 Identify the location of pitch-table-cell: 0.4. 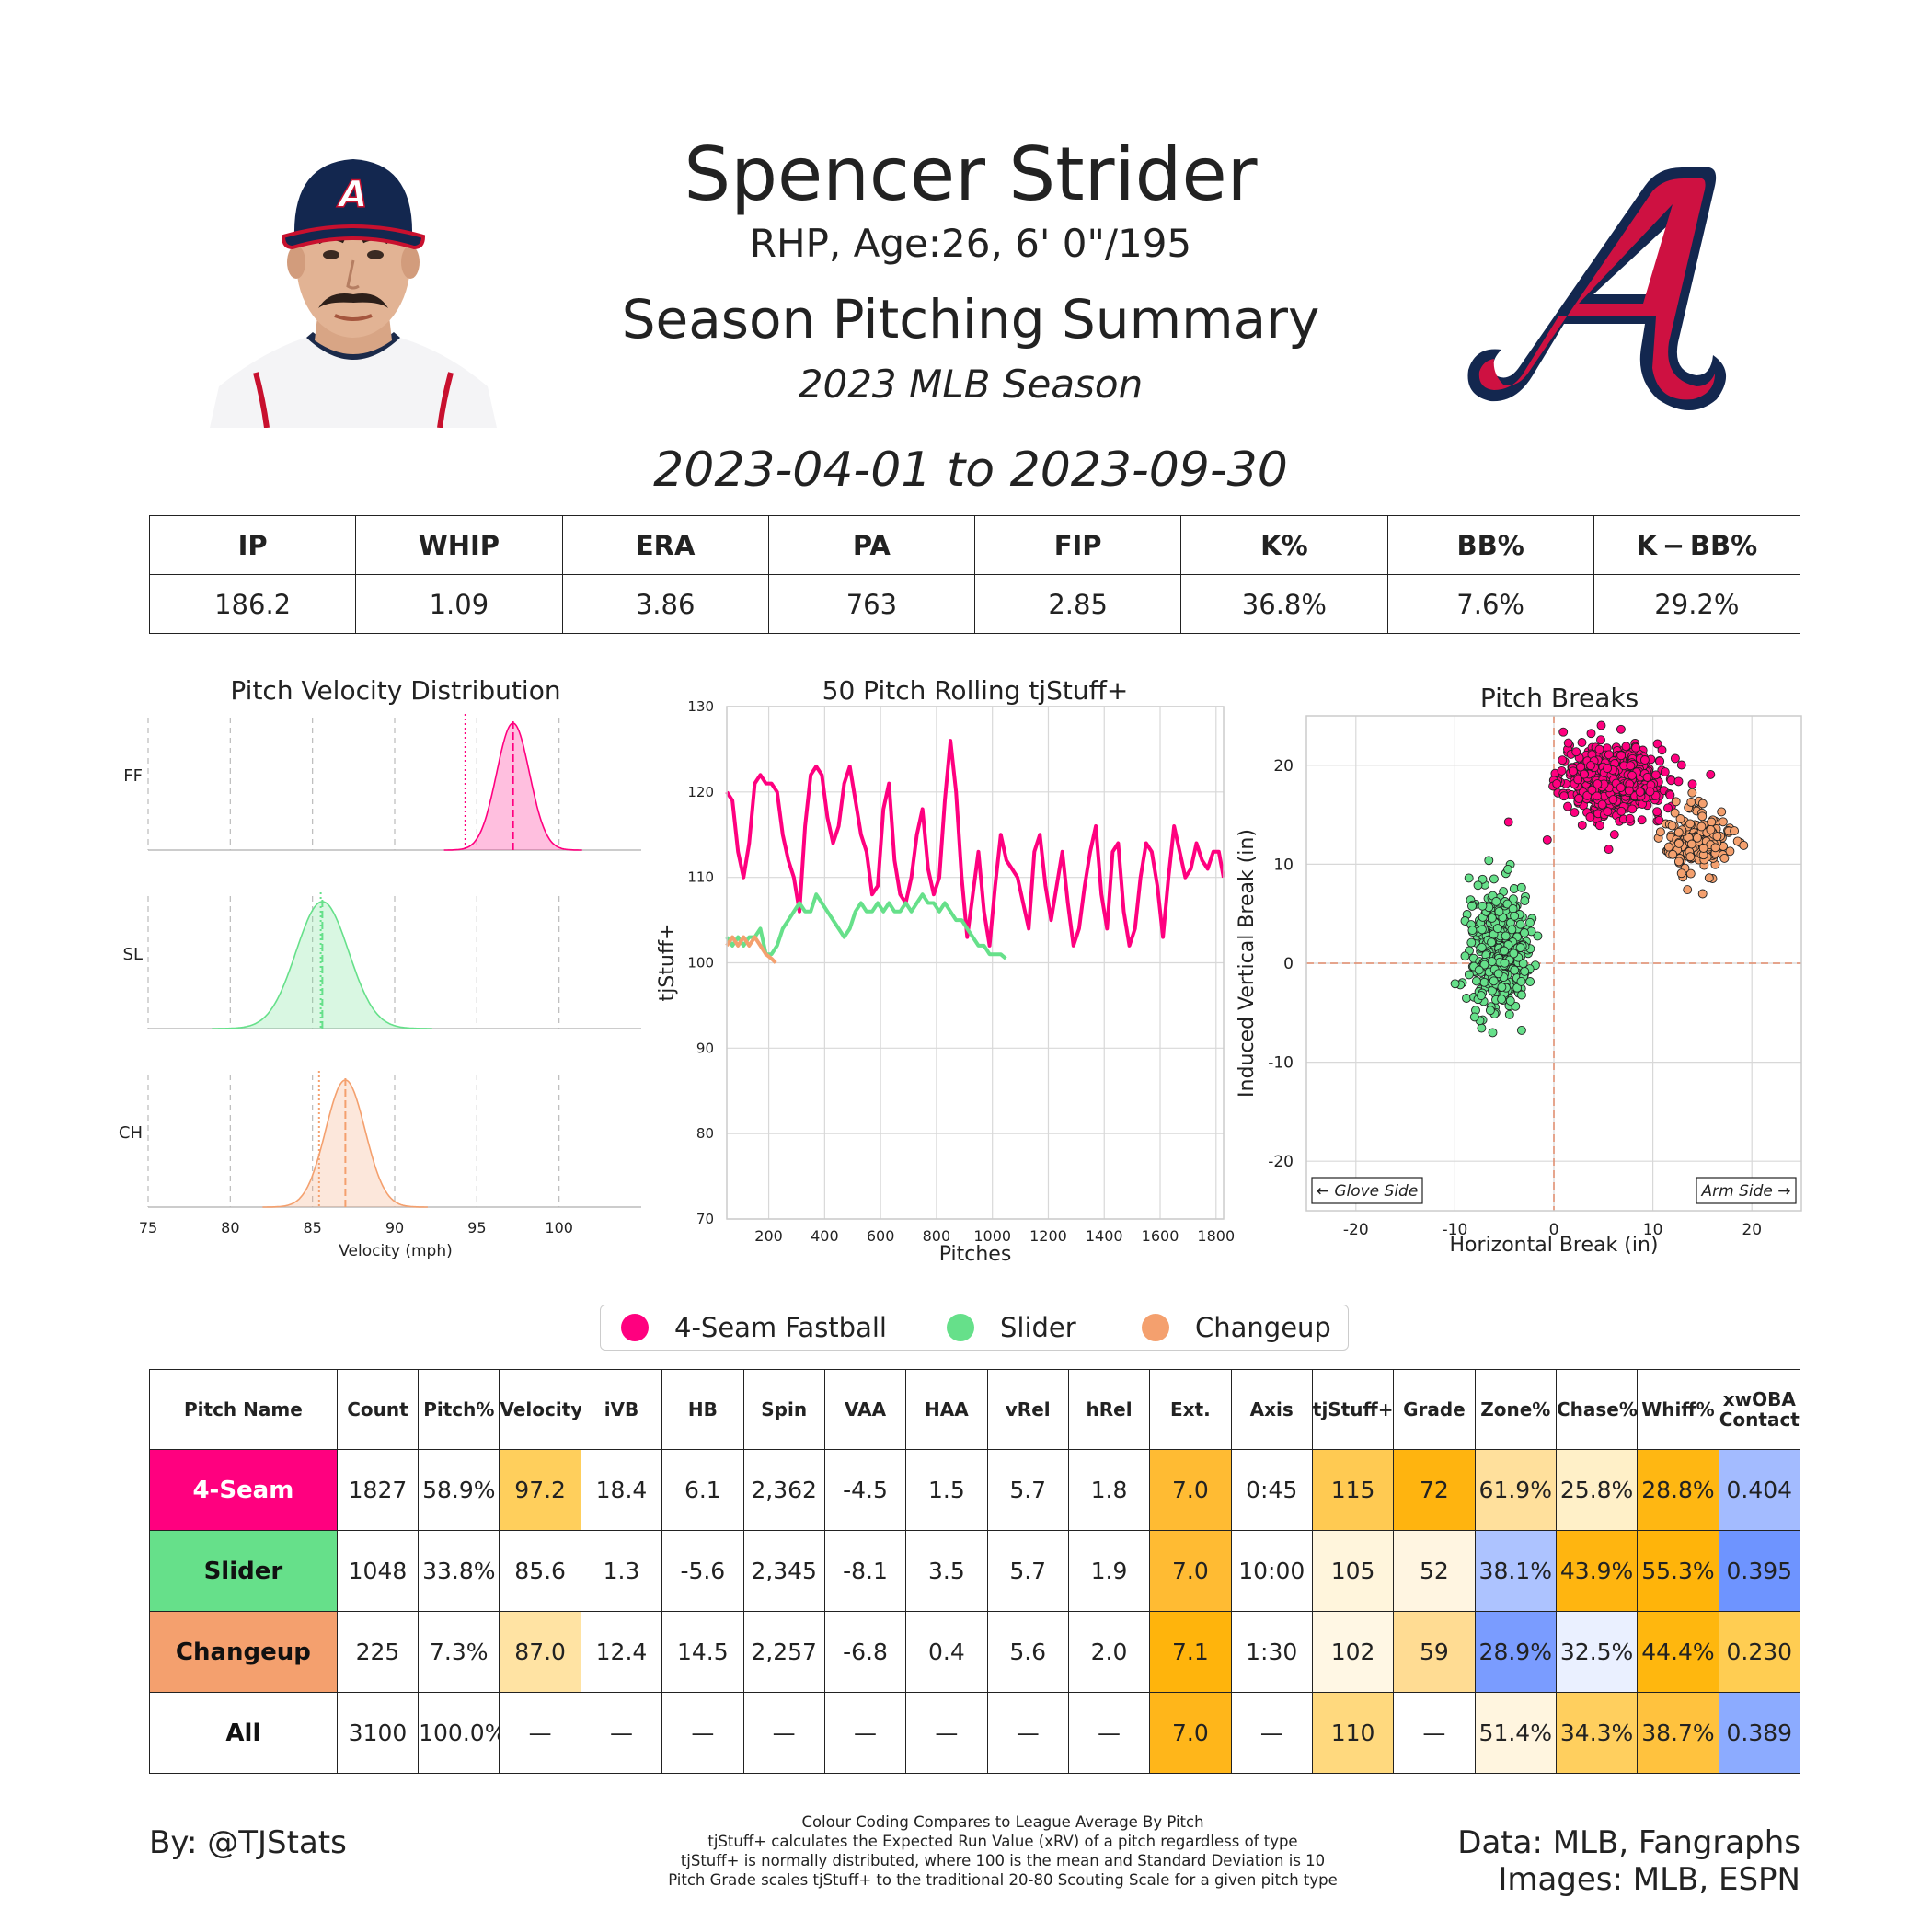
(947, 1652).